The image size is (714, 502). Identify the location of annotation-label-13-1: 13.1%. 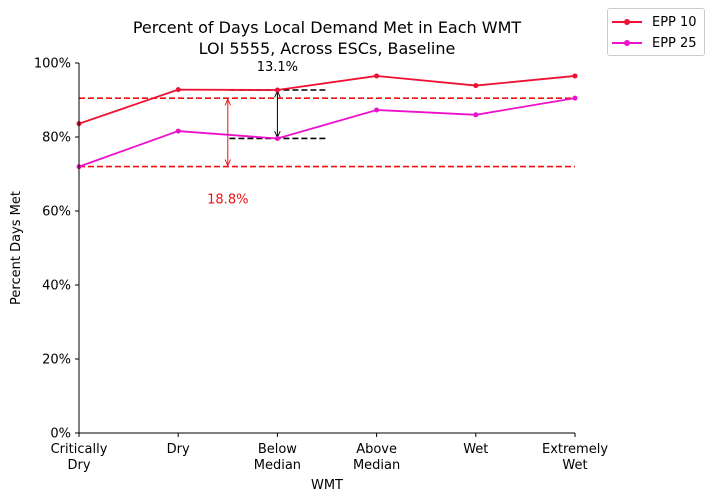
(277, 67).